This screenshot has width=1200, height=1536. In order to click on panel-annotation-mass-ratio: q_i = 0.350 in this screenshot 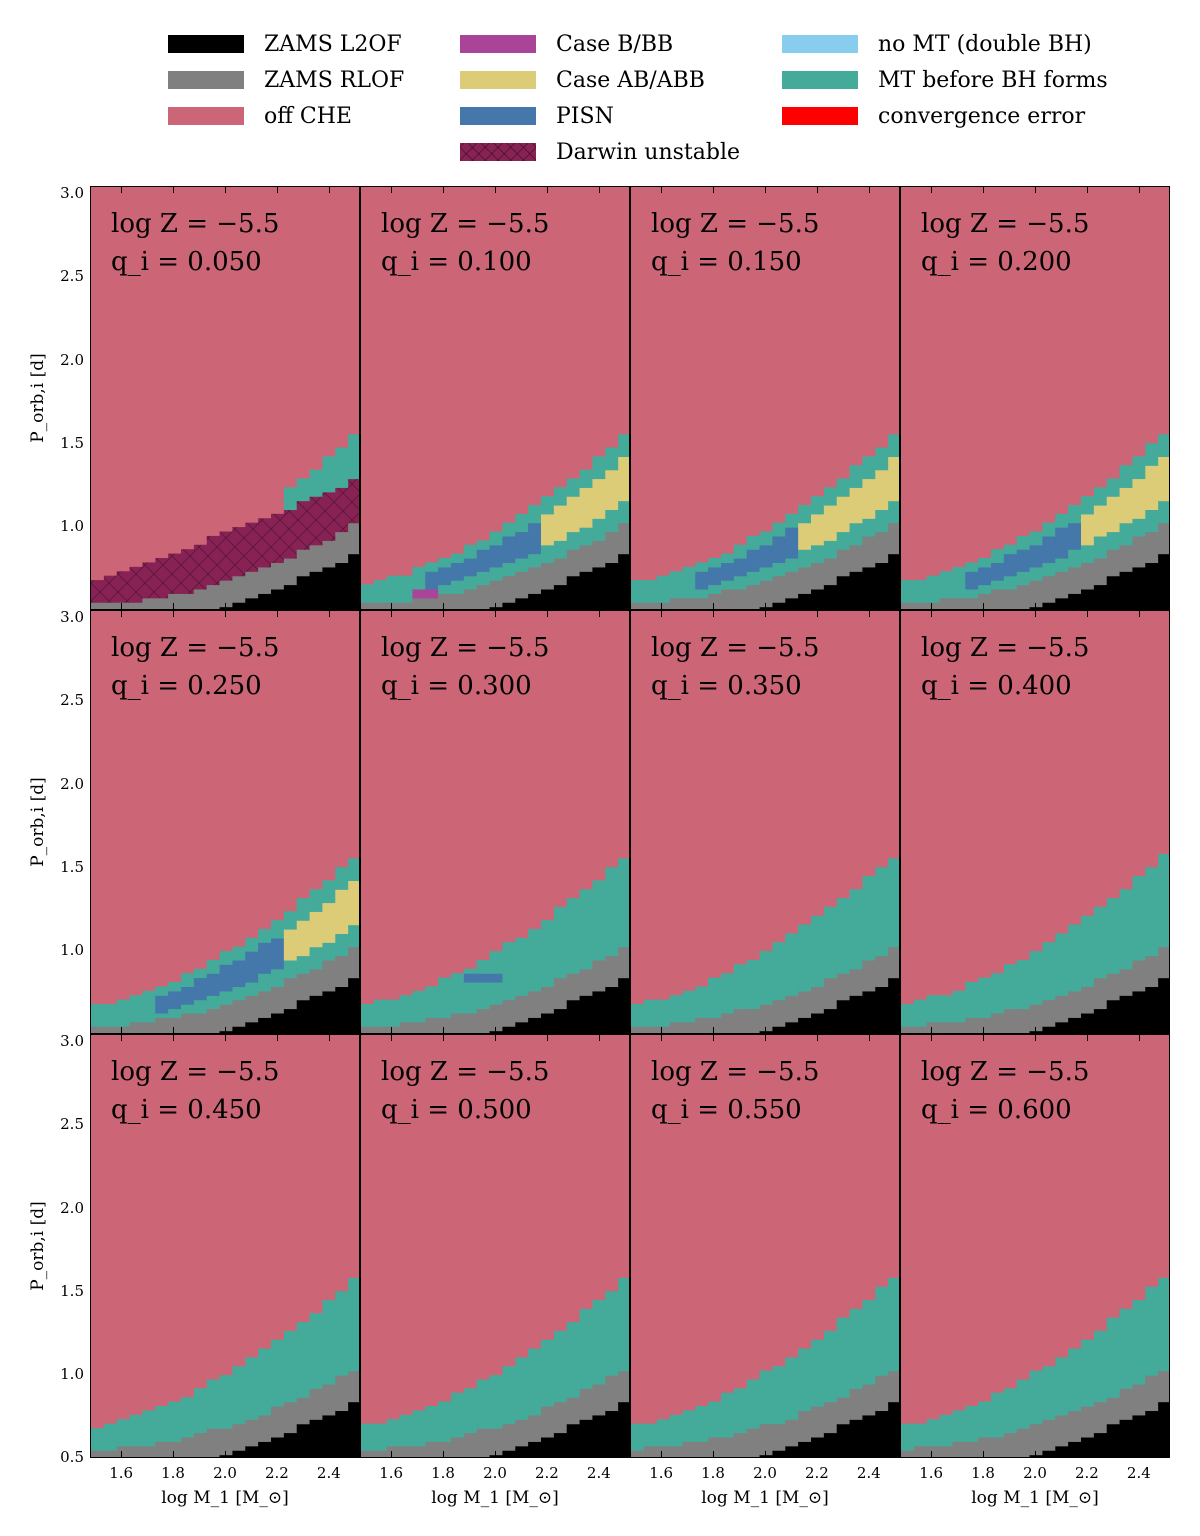, I will do `click(726, 686)`.